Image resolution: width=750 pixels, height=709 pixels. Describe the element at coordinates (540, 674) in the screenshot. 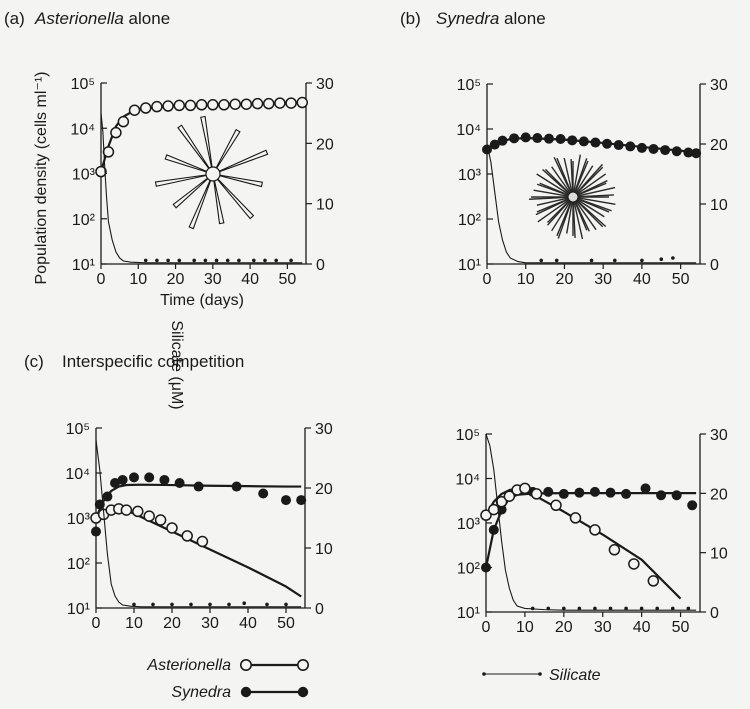

I see `legend-silicate-marker-right` at that location.